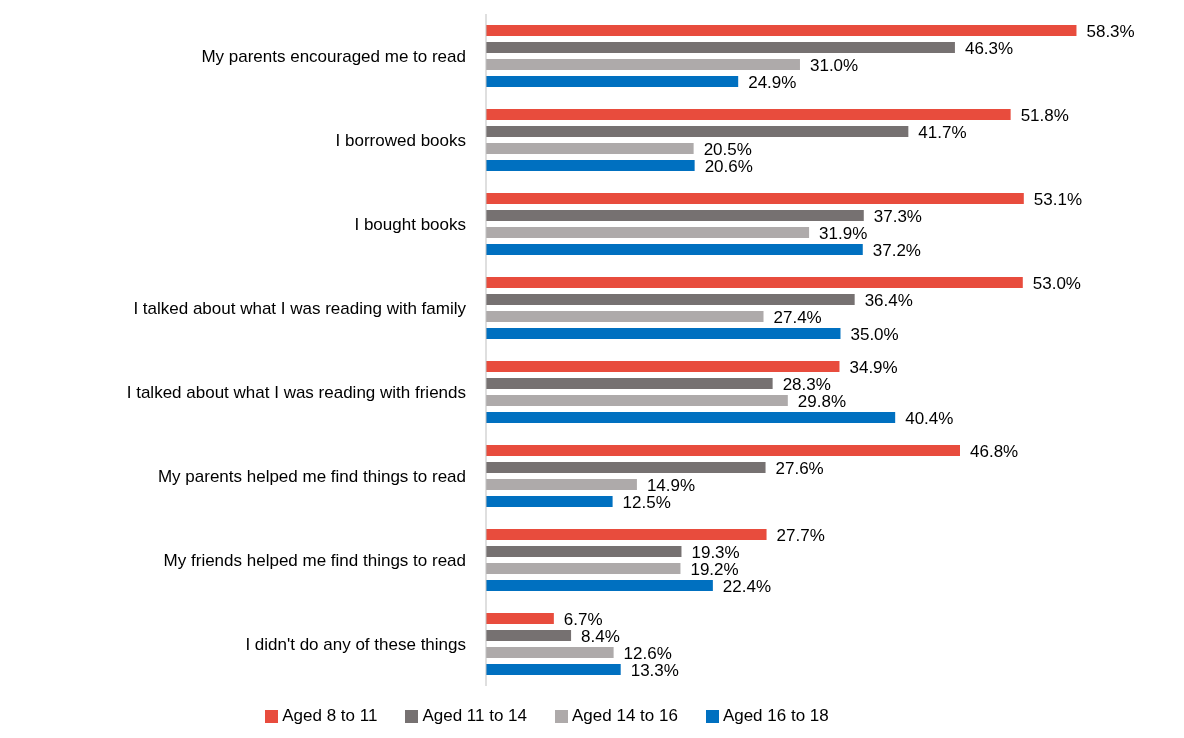 This screenshot has height=738, width=1184. I want to click on y-tick-label: My parents encouraged me to read, so click(333, 57).